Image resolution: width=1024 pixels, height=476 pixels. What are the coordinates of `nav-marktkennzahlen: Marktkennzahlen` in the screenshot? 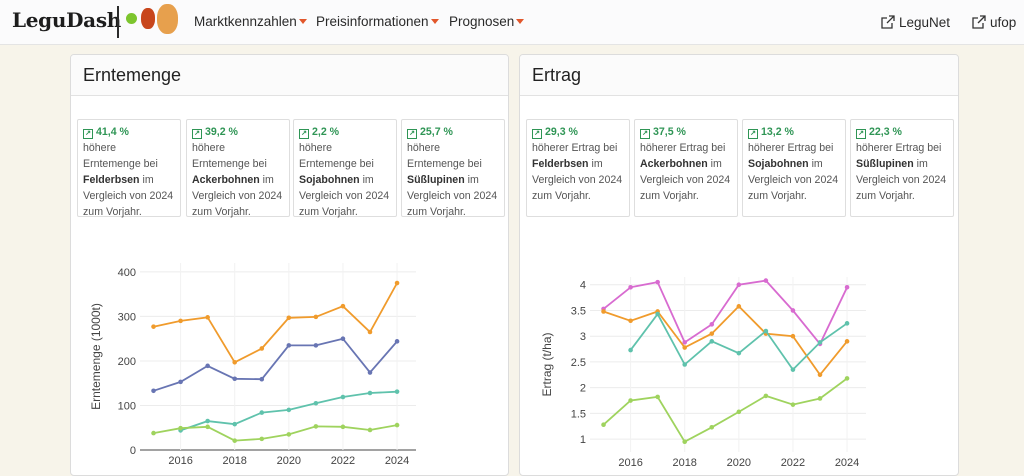 It's located at (250, 21).